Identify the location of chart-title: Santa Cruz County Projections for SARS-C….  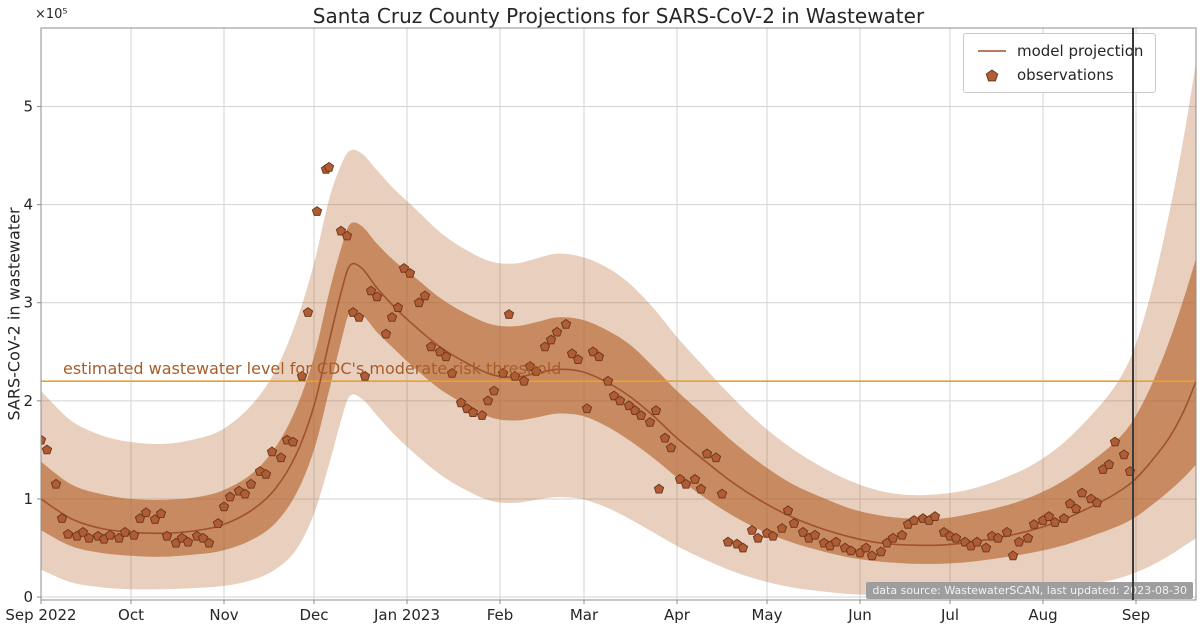
(618, 16).